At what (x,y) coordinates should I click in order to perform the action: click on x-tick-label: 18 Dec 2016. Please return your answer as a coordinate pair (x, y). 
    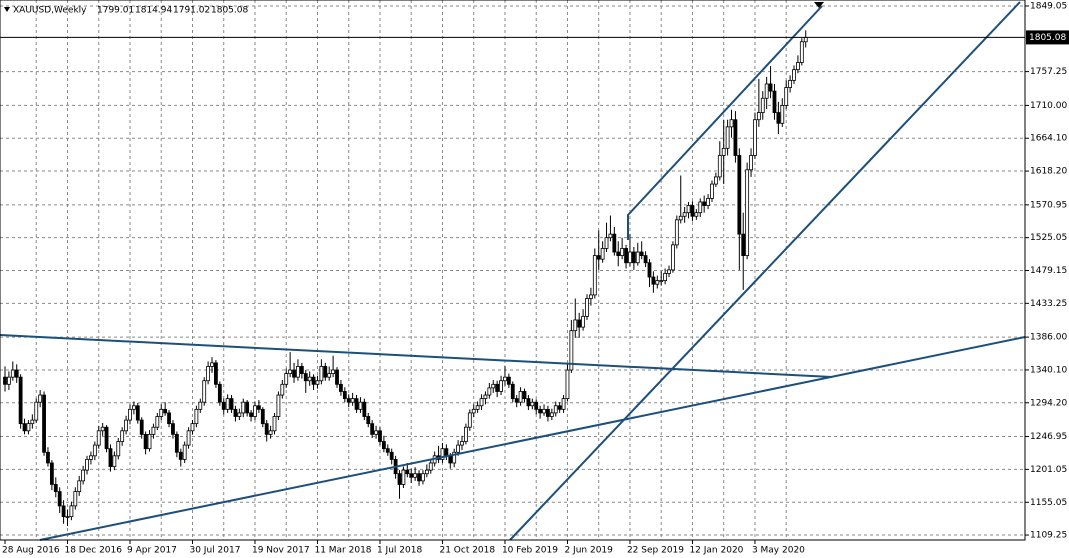
    Looking at the image, I should click on (93, 551).